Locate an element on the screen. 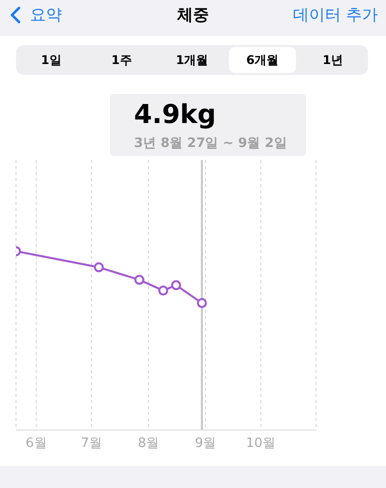 The image size is (386, 488). text: 1주 is located at coordinates (121, 60).